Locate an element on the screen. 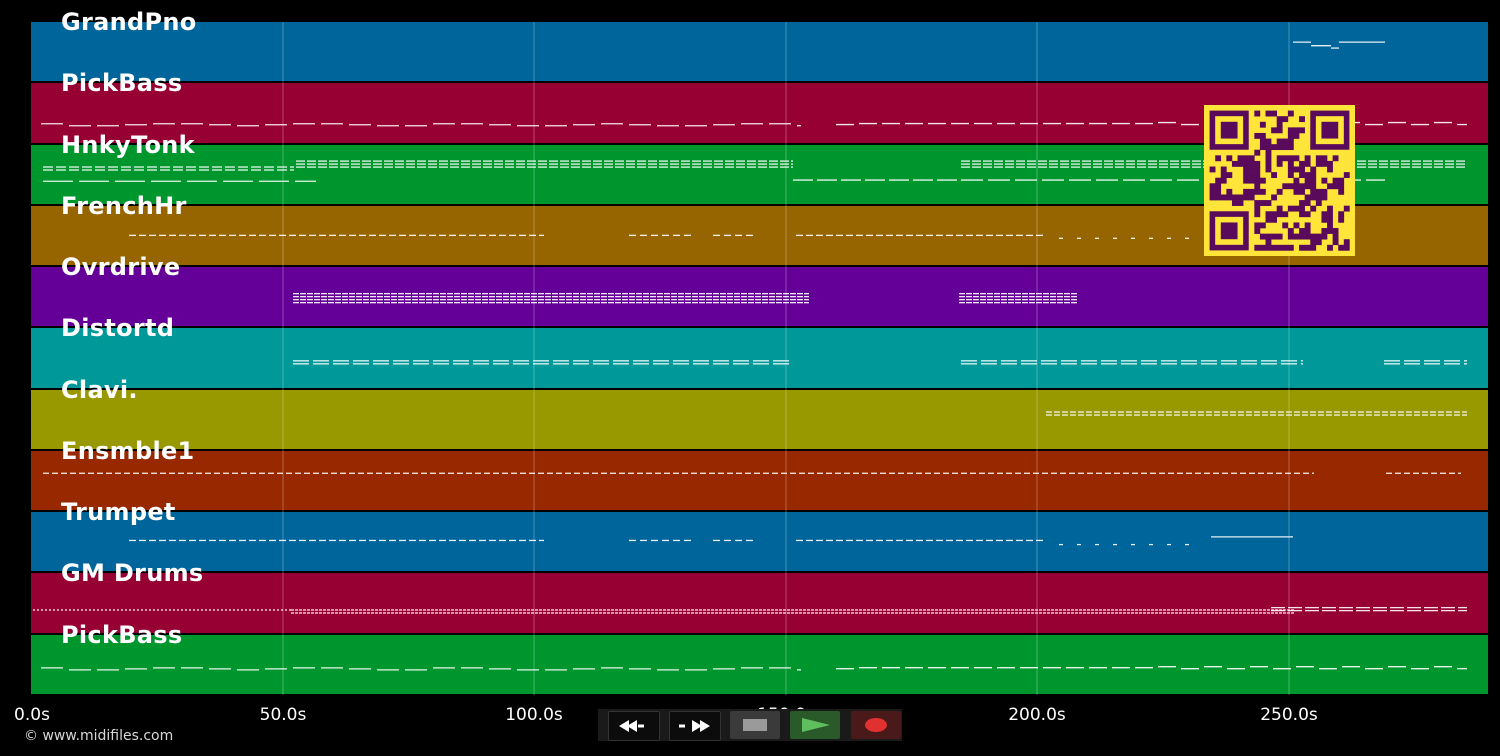  track-name: Ovrdrive is located at coordinates (121, 267).